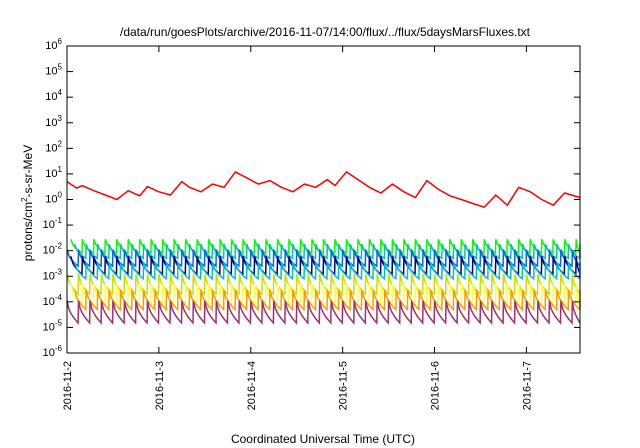  What do you see at coordinates (252, 385) in the screenshot?
I see `x-tick-label: 2016-11-4` at bounding box center [252, 385].